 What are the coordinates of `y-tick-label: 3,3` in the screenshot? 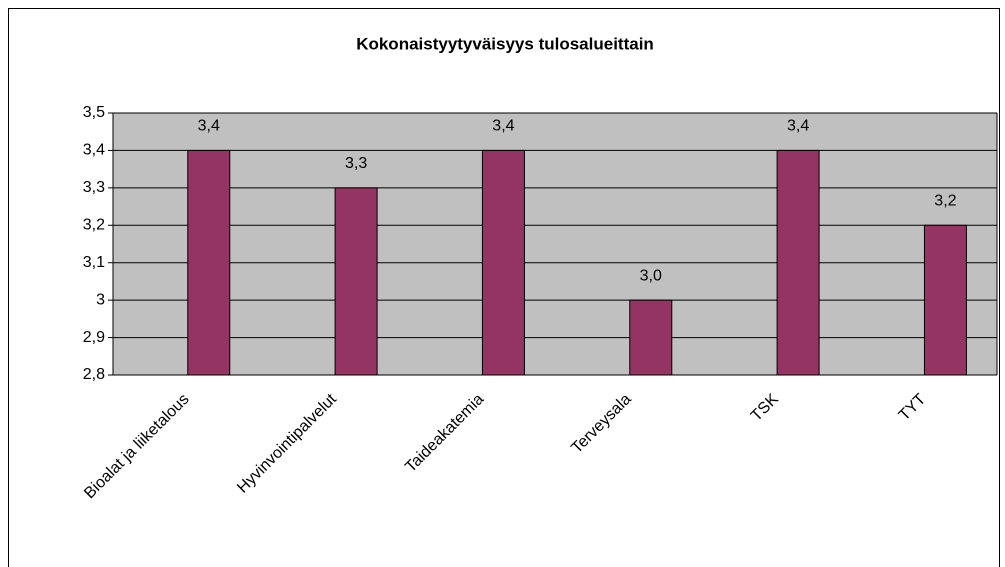 It's located at (94, 187).